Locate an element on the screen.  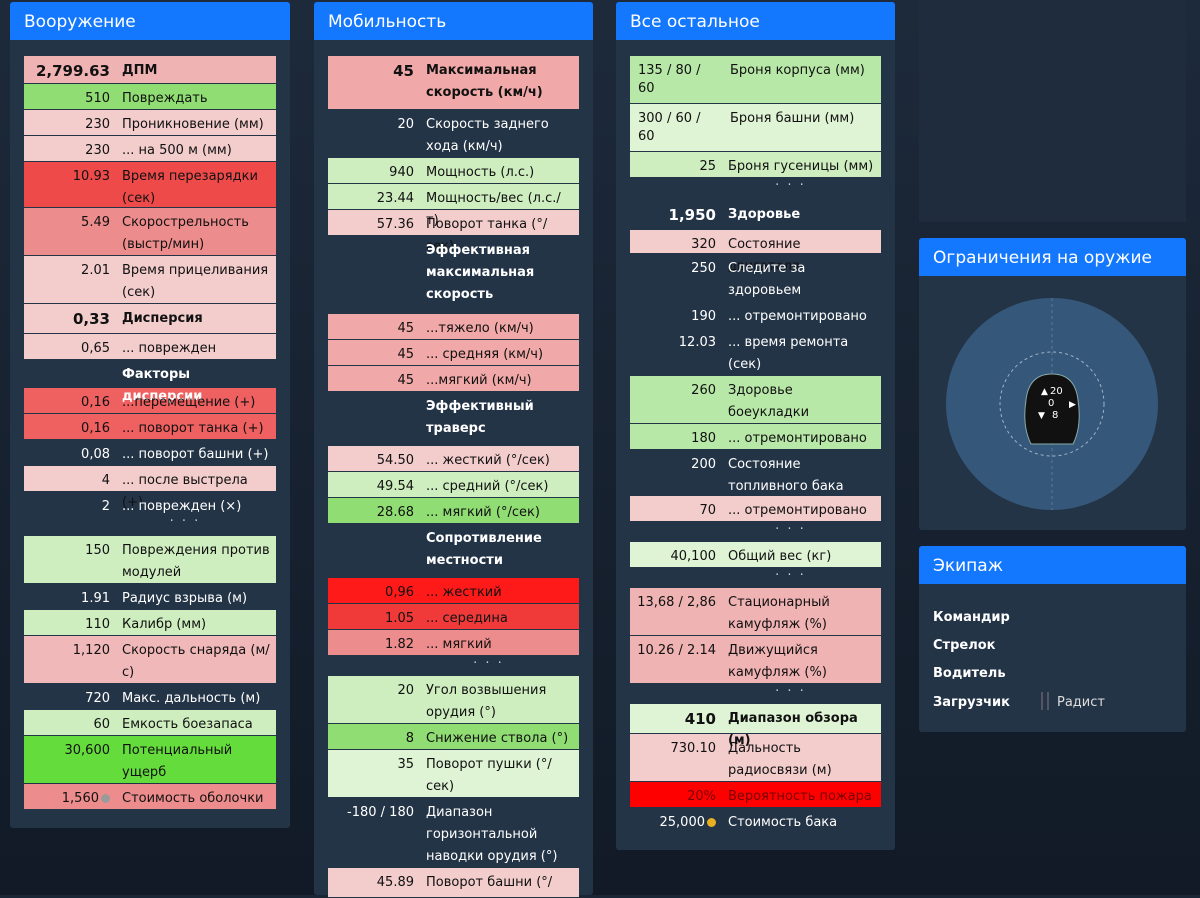
stat-row: 0,96 ... жесткий is located at coordinates (453, 591).